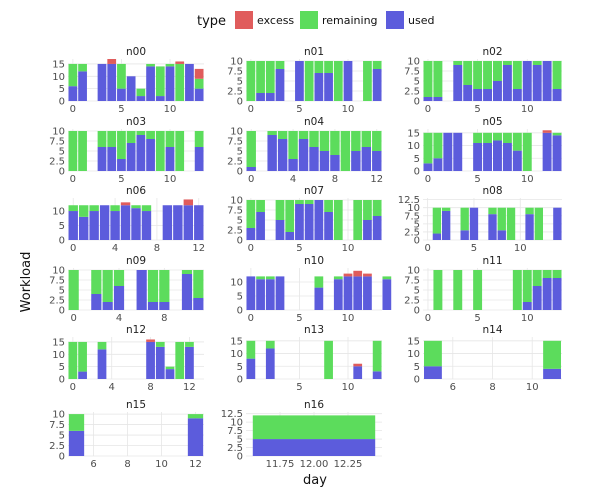  What do you see at coordinates (314, 191) in the screenshot?
I see `panel-title: n07` at bounding box center [314, 191].